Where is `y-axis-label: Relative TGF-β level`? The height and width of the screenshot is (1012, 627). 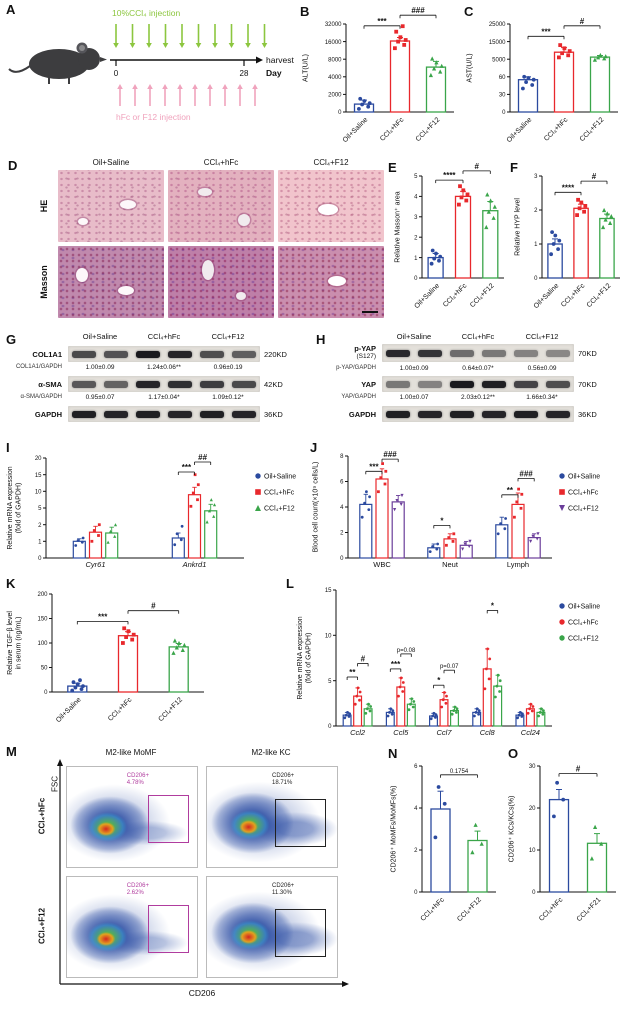 y-axis-label: Relative TGF-β level is located at coordinates (10, 643).